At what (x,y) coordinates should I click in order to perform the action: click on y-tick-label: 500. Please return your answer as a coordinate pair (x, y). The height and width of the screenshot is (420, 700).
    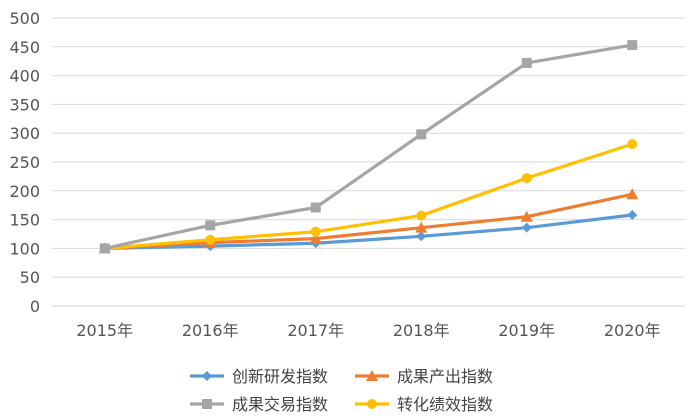
    Looking at the image, I should click on (24, 18).